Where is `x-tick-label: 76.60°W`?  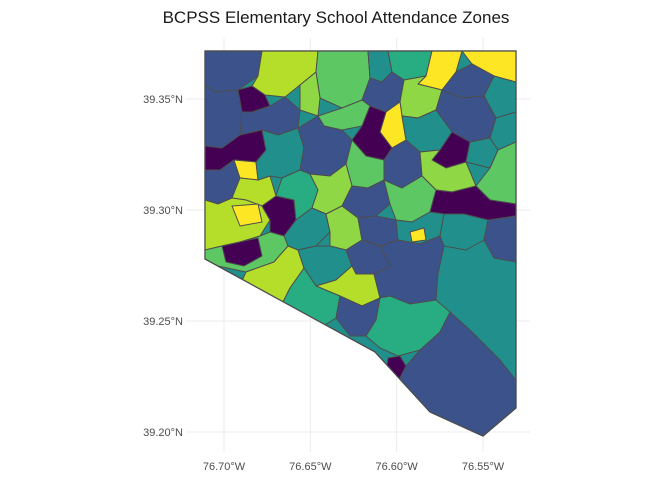 x-tick-label: 76.60°W is located at coordinates (397, 467).